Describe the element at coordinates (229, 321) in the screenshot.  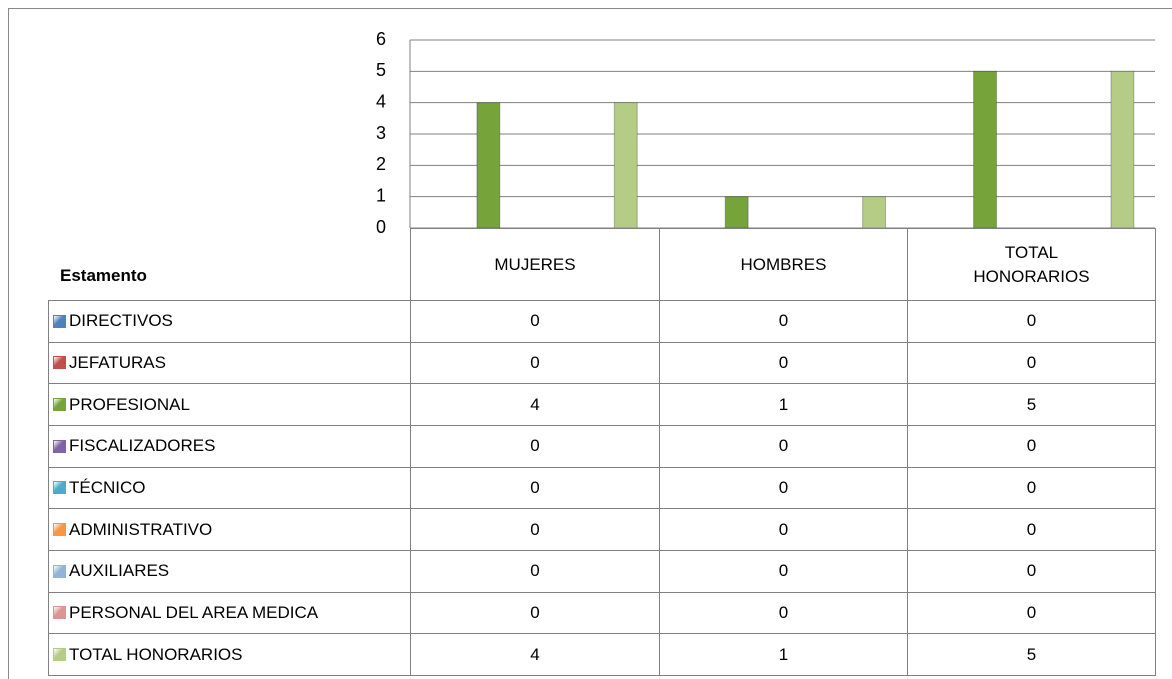
I see `legend-row: DIRECTIVOS` at that location.